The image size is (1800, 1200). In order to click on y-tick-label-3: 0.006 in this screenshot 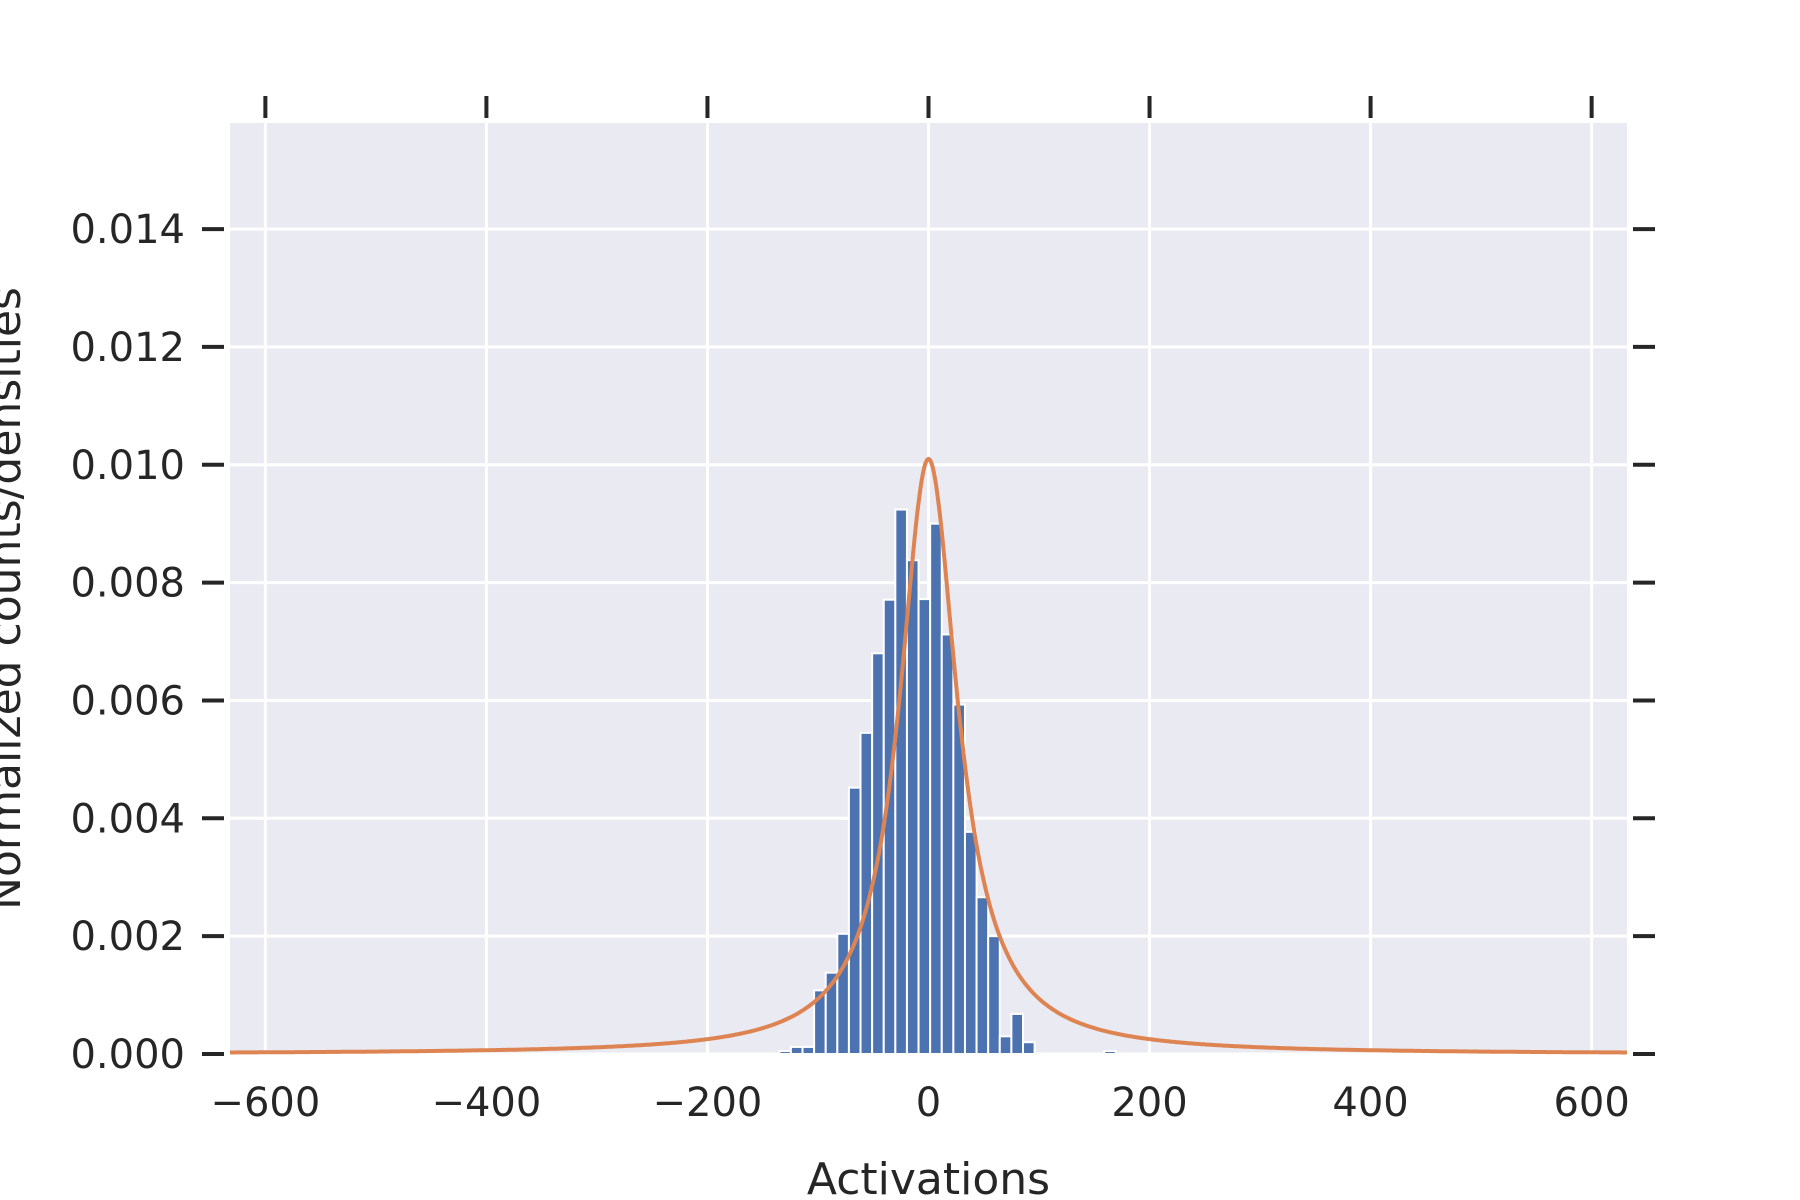, I will do `click(127, 701)`.